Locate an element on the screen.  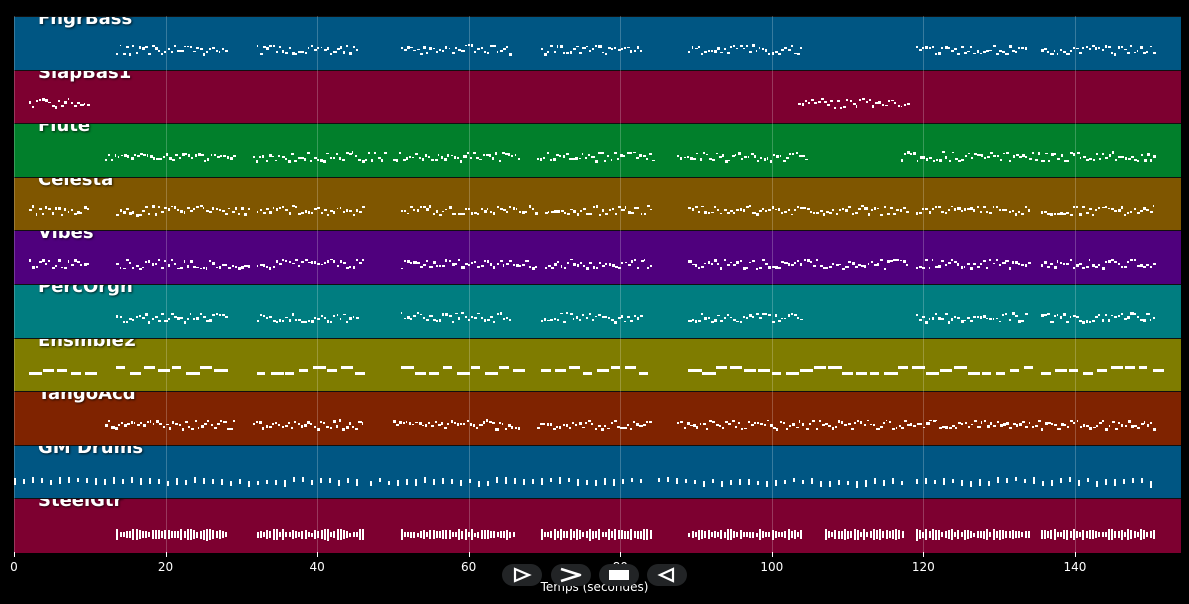
stop-button is located at coordinates (619, 575).